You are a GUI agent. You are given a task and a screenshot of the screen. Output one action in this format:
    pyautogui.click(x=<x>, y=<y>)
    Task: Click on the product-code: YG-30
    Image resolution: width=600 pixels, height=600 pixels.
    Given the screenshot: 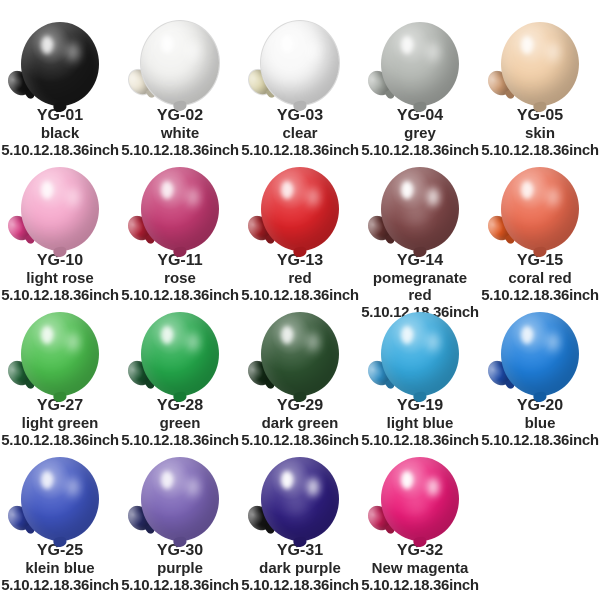 What is the action you would take?
    pyautogui.click(x=180, y=550)
    